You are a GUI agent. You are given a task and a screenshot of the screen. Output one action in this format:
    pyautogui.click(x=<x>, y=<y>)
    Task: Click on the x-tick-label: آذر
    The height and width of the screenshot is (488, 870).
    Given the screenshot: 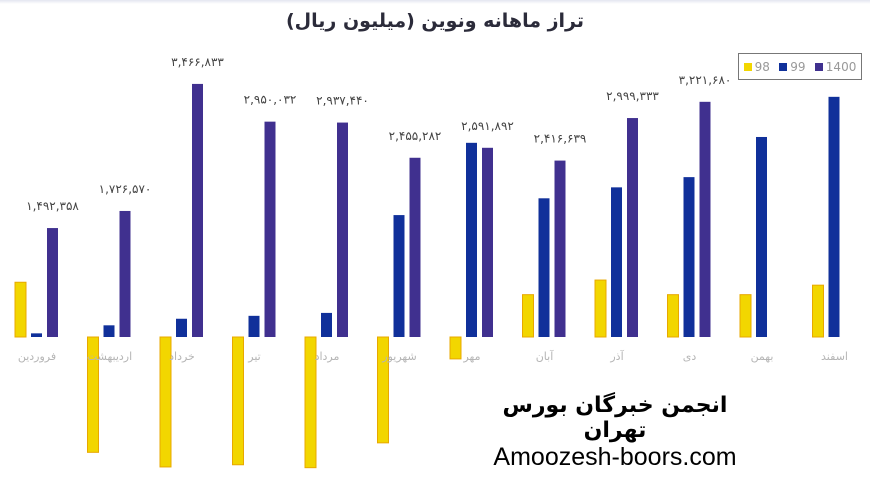 What is the action you would take?
    pyautogui.click(x=616, y=356)
    